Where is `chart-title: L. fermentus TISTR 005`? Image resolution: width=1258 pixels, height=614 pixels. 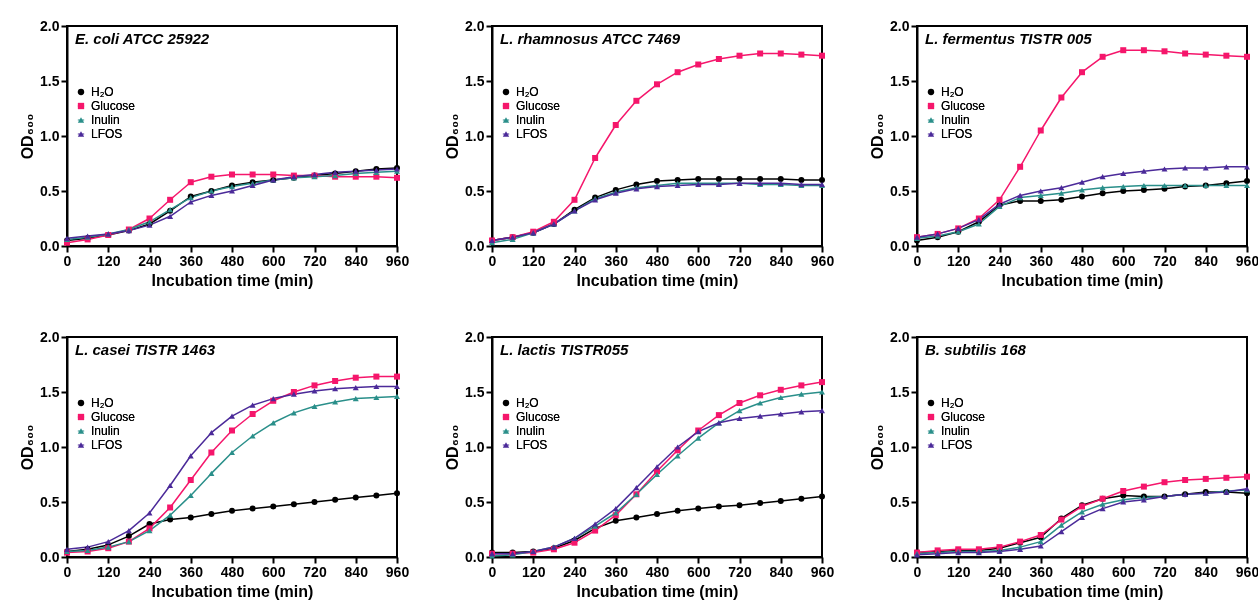 chart-title: L. fermentus TISTR 005 is located at coordinates (1009, 38).